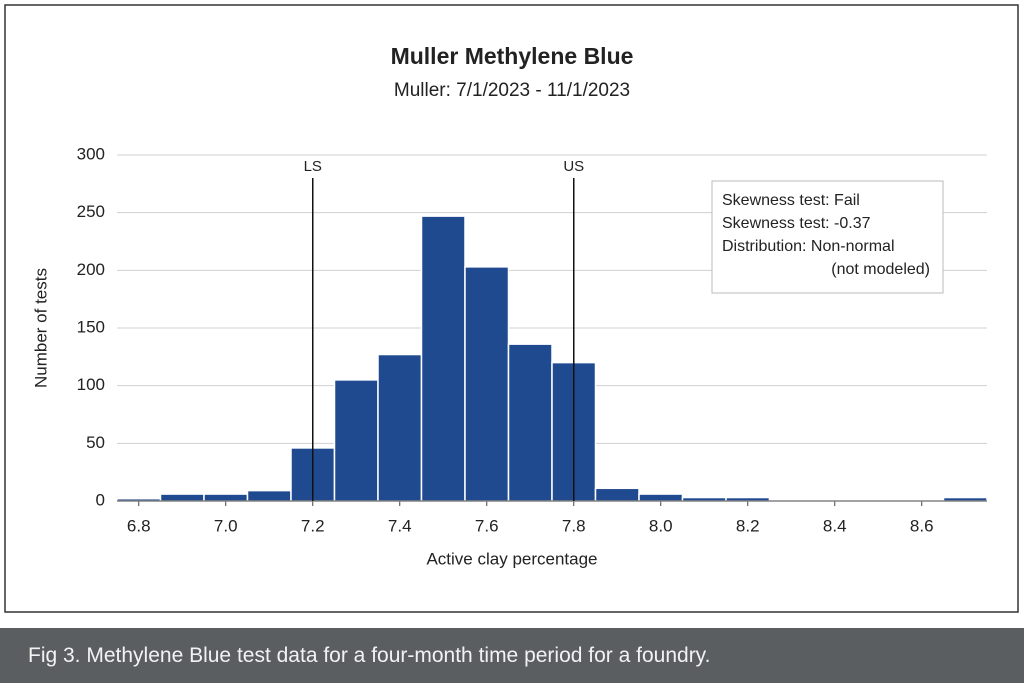 Image resolution: width=1024 pixels, height=683 pixels. I want to click on annotation-text: Distribution: Non-normal, so click(808, 246).